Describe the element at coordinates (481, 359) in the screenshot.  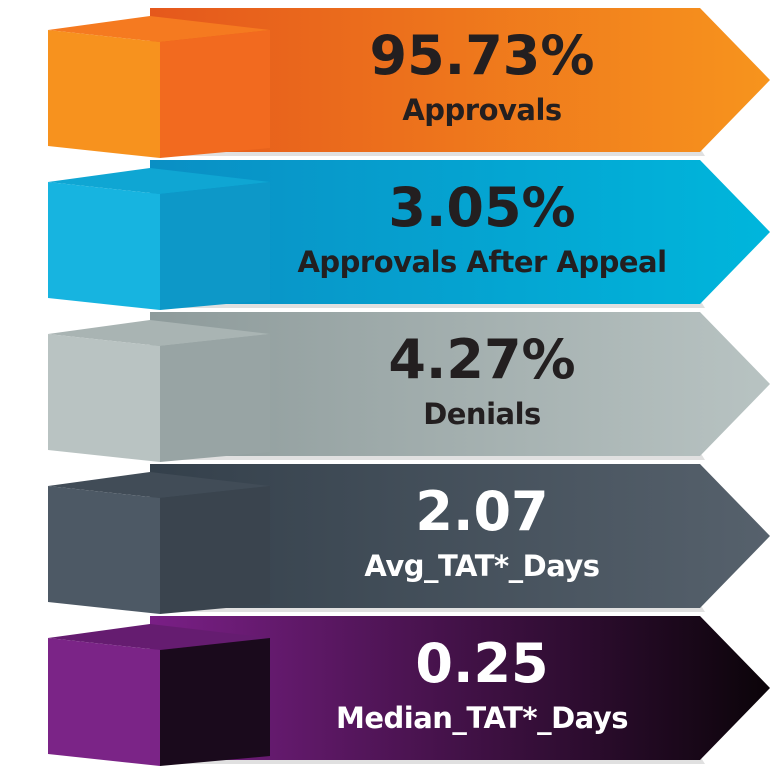
I see `item-value: 4.27%` at that location.